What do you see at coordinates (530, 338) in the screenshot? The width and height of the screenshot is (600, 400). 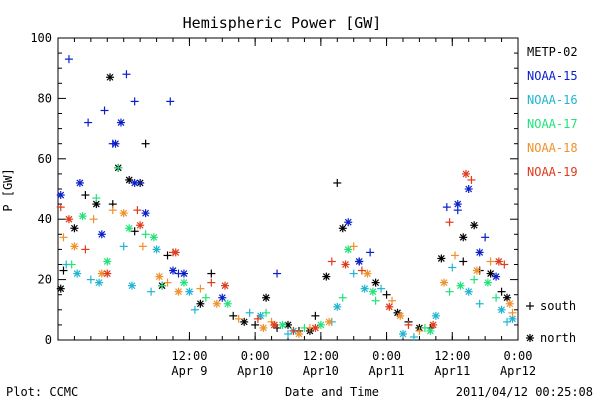 I see `marker-legend-north-symbol` at bounding box center [530, 338].